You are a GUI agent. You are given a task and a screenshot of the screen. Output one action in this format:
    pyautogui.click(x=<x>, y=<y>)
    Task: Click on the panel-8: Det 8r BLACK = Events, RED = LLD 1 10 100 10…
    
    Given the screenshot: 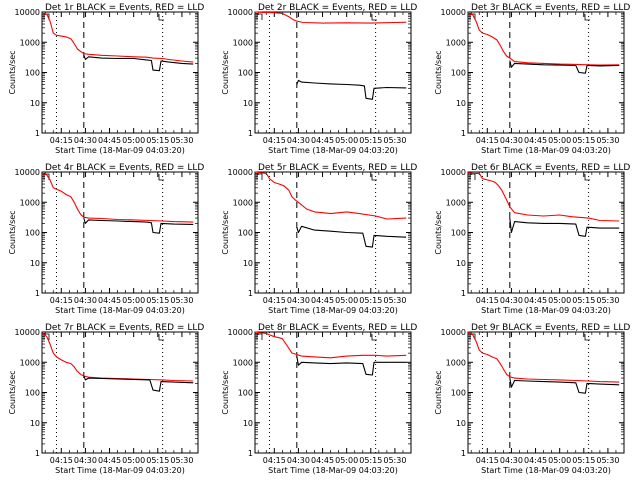 What is the action you would take?
    pyautogui.click(x=319, y=399)
    